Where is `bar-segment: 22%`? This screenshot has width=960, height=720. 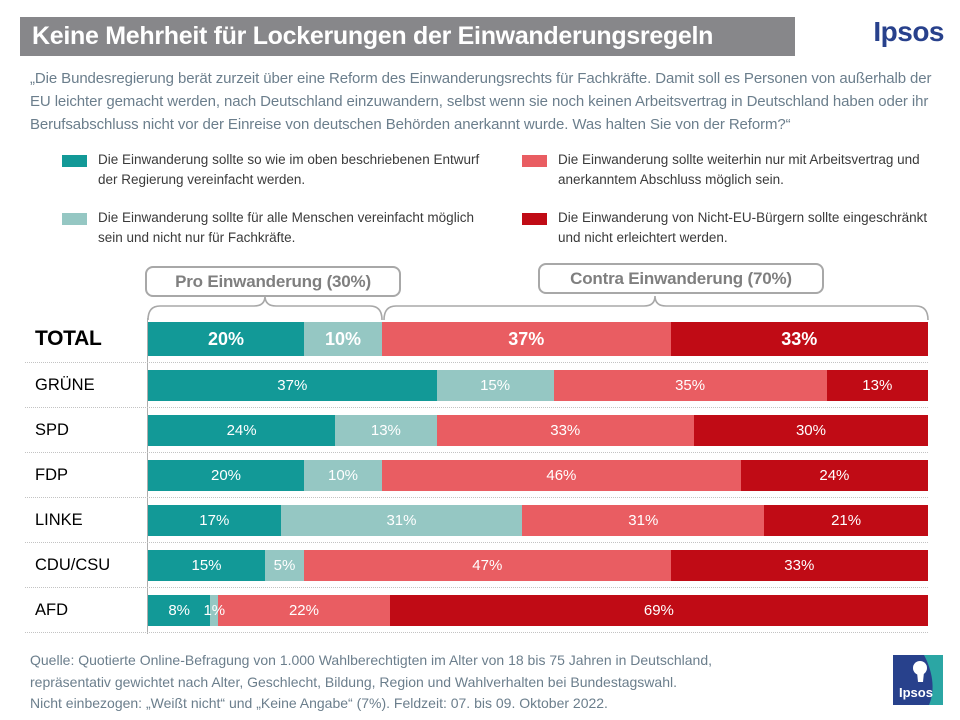 bar-segment: 22% is located at coordinates (304, 610).